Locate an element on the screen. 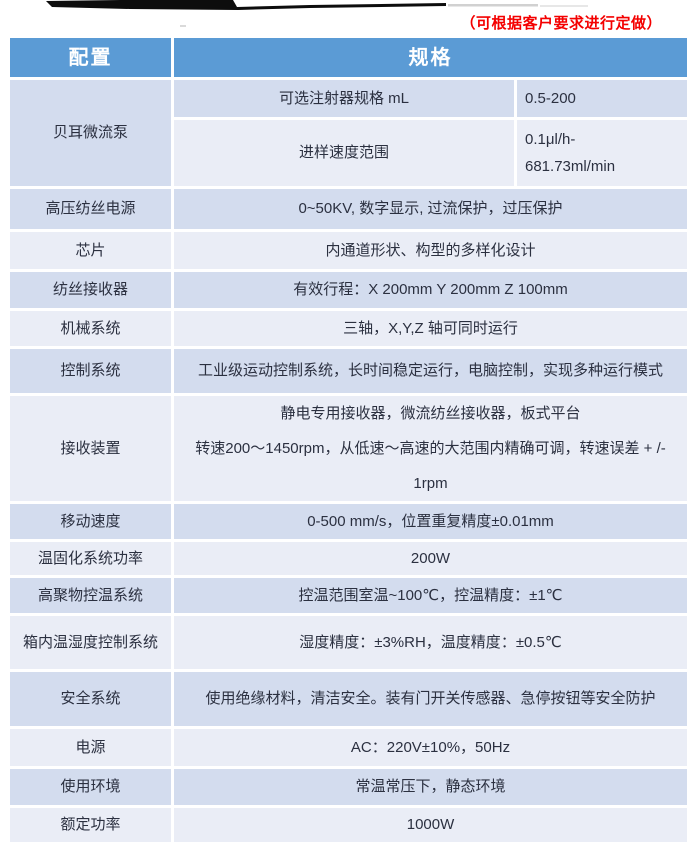 This screenshot has width=694, height=850. config-cell: 箱内温湿度控制系统 is located at coordinates (90, 642).